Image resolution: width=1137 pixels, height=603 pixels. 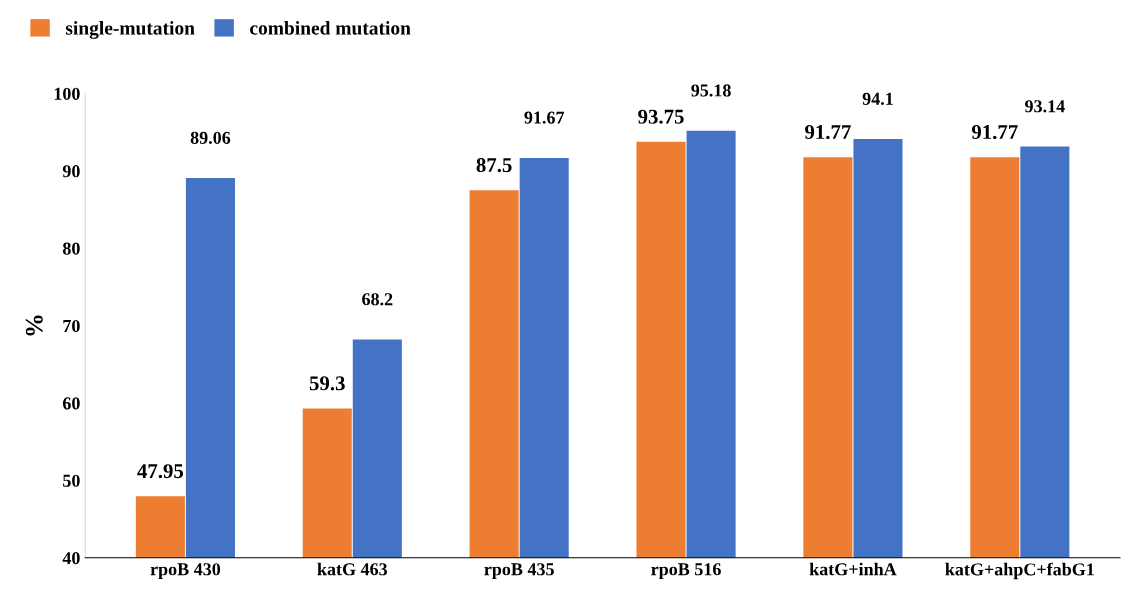 What do you see at coordinates (544, 117) in the screenshot?
I see `data-label: 91.67` at bounding box center [544, 117].